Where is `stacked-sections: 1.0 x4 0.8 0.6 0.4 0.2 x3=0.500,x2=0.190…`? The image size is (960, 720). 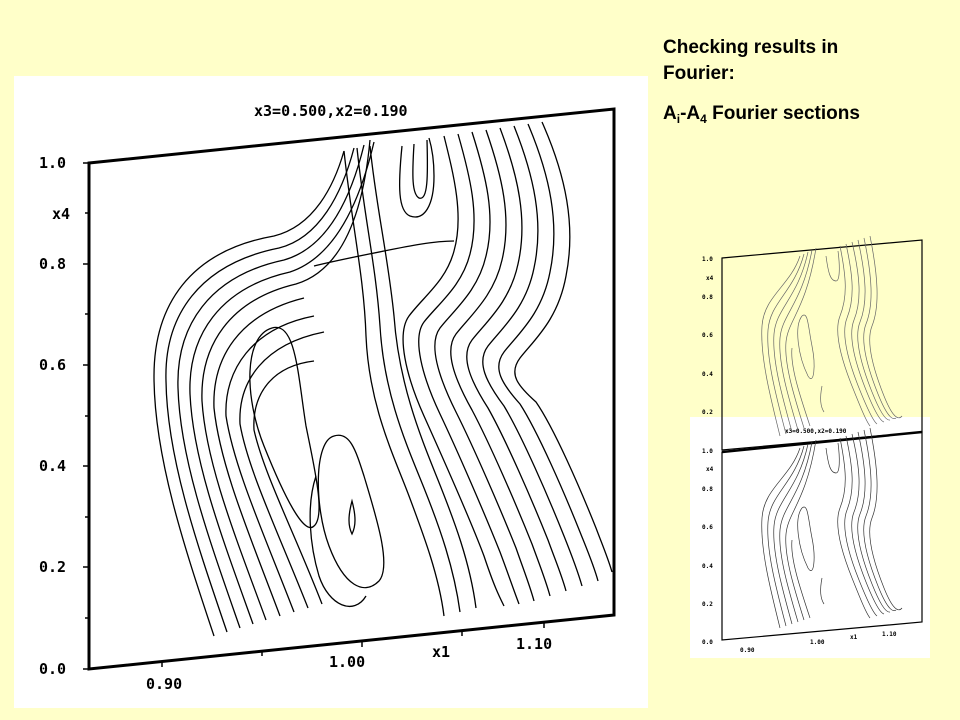 stacked-sections: 1.0 x4 0.8 0.6 0.4 0.2 x3=0.500,x2=0.190… is located at coordinates (810, 446).